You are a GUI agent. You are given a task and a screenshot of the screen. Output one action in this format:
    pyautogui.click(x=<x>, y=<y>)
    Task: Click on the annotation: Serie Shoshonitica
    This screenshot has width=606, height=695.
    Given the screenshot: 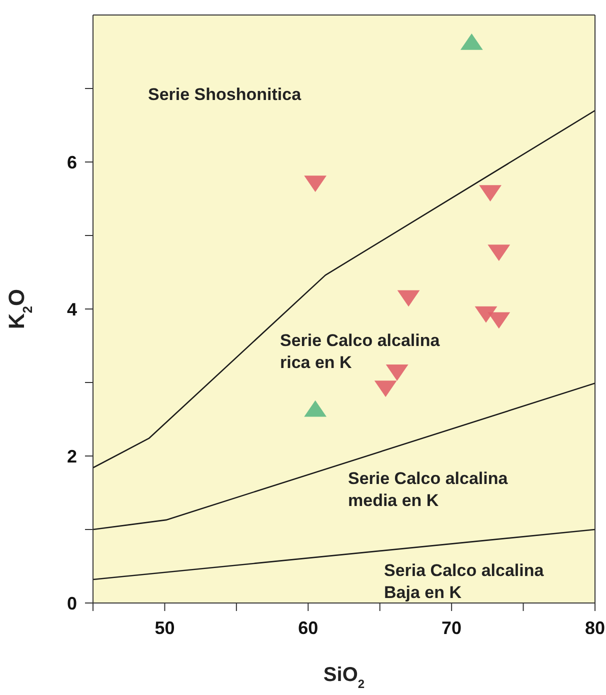 What is the action you would take?
    pyautogui.click(x=225, y=94)
    